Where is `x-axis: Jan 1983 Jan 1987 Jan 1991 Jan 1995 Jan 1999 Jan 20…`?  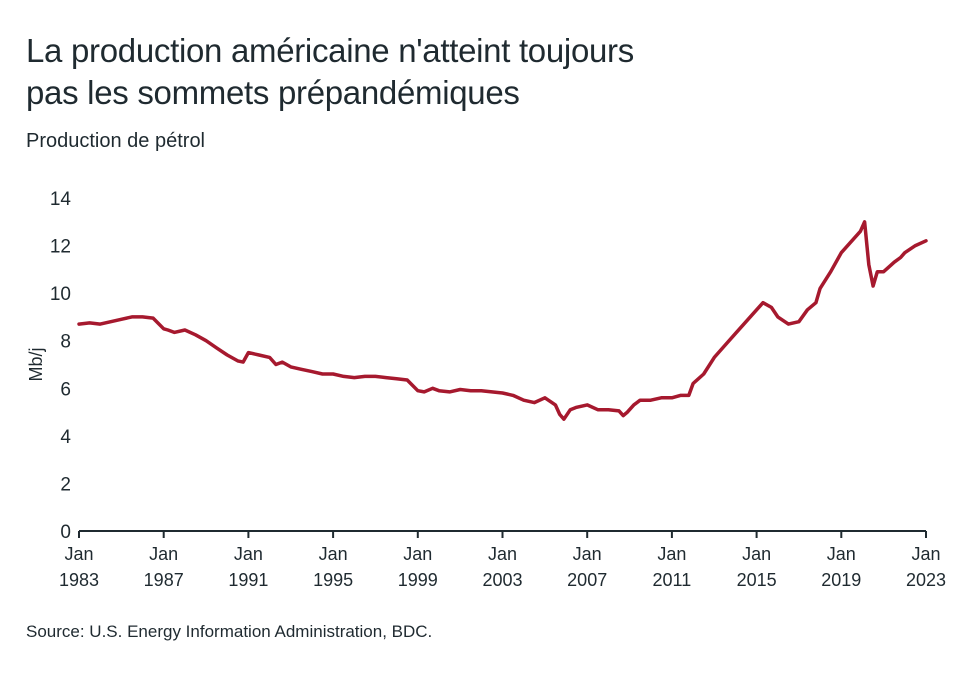
x-axis: Jan 1983 Jan 1987 Jan 1991 Jan 1995 Jan 1999 Jan 20… is located at coordinates (502, 560).